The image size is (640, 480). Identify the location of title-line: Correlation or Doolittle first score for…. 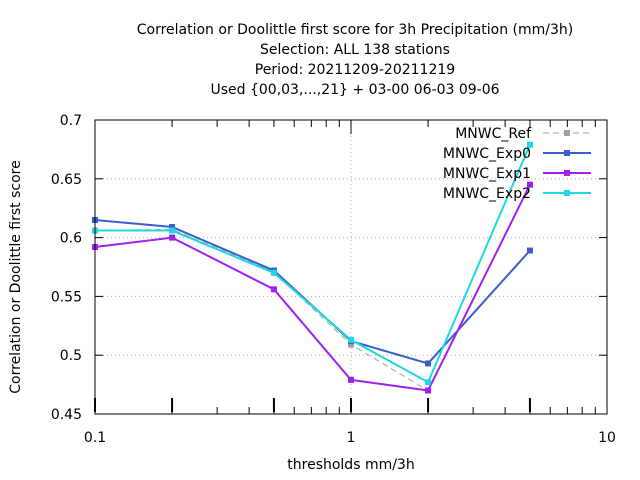
(355, 30).